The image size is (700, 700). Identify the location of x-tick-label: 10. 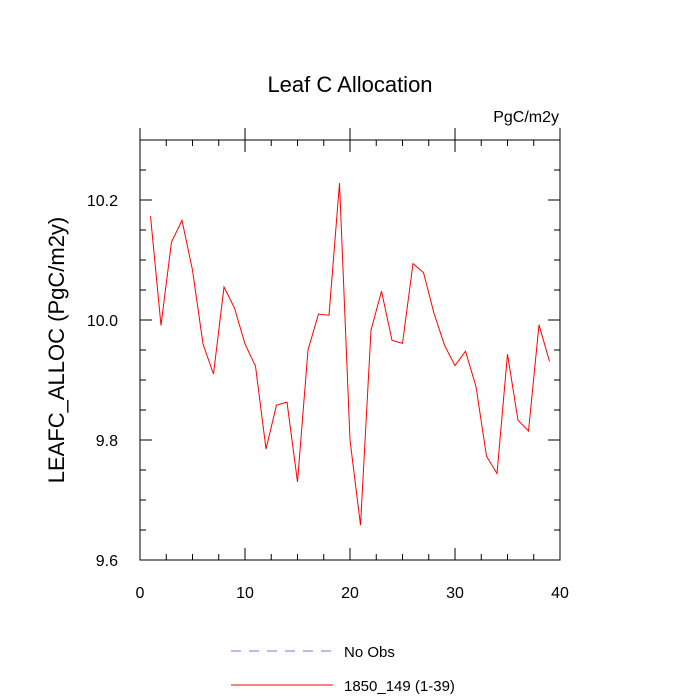
(245, 593).